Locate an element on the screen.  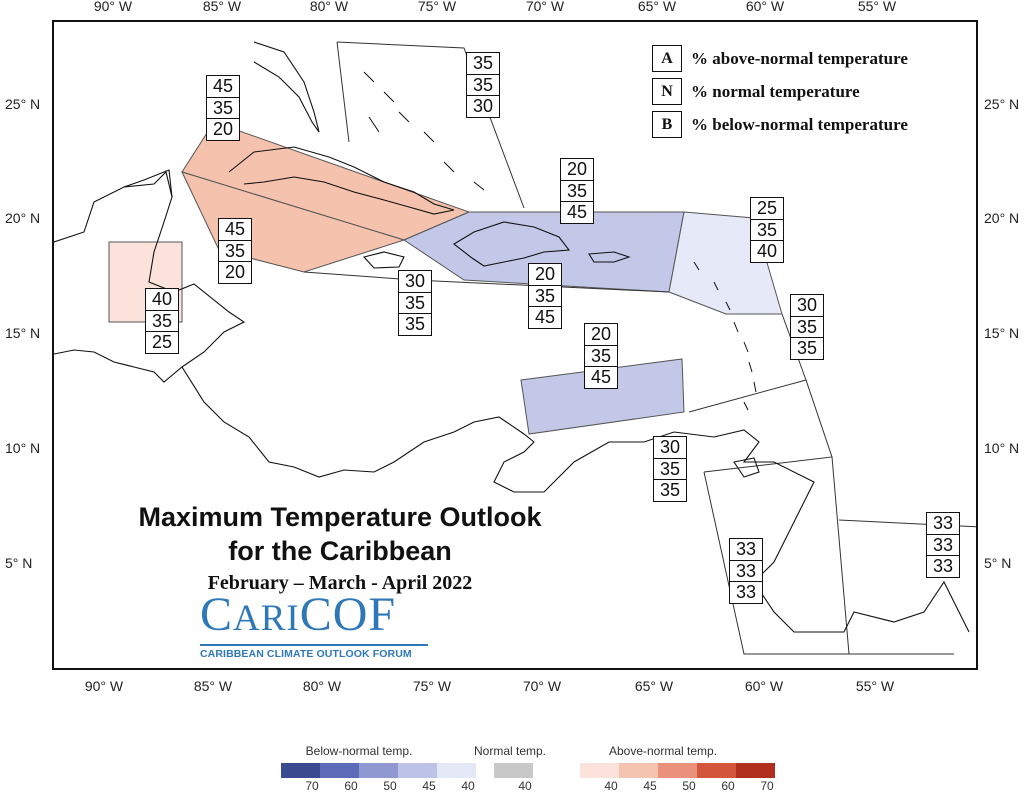
key-row: N % normal temperature is located at coordinates (780, 91).